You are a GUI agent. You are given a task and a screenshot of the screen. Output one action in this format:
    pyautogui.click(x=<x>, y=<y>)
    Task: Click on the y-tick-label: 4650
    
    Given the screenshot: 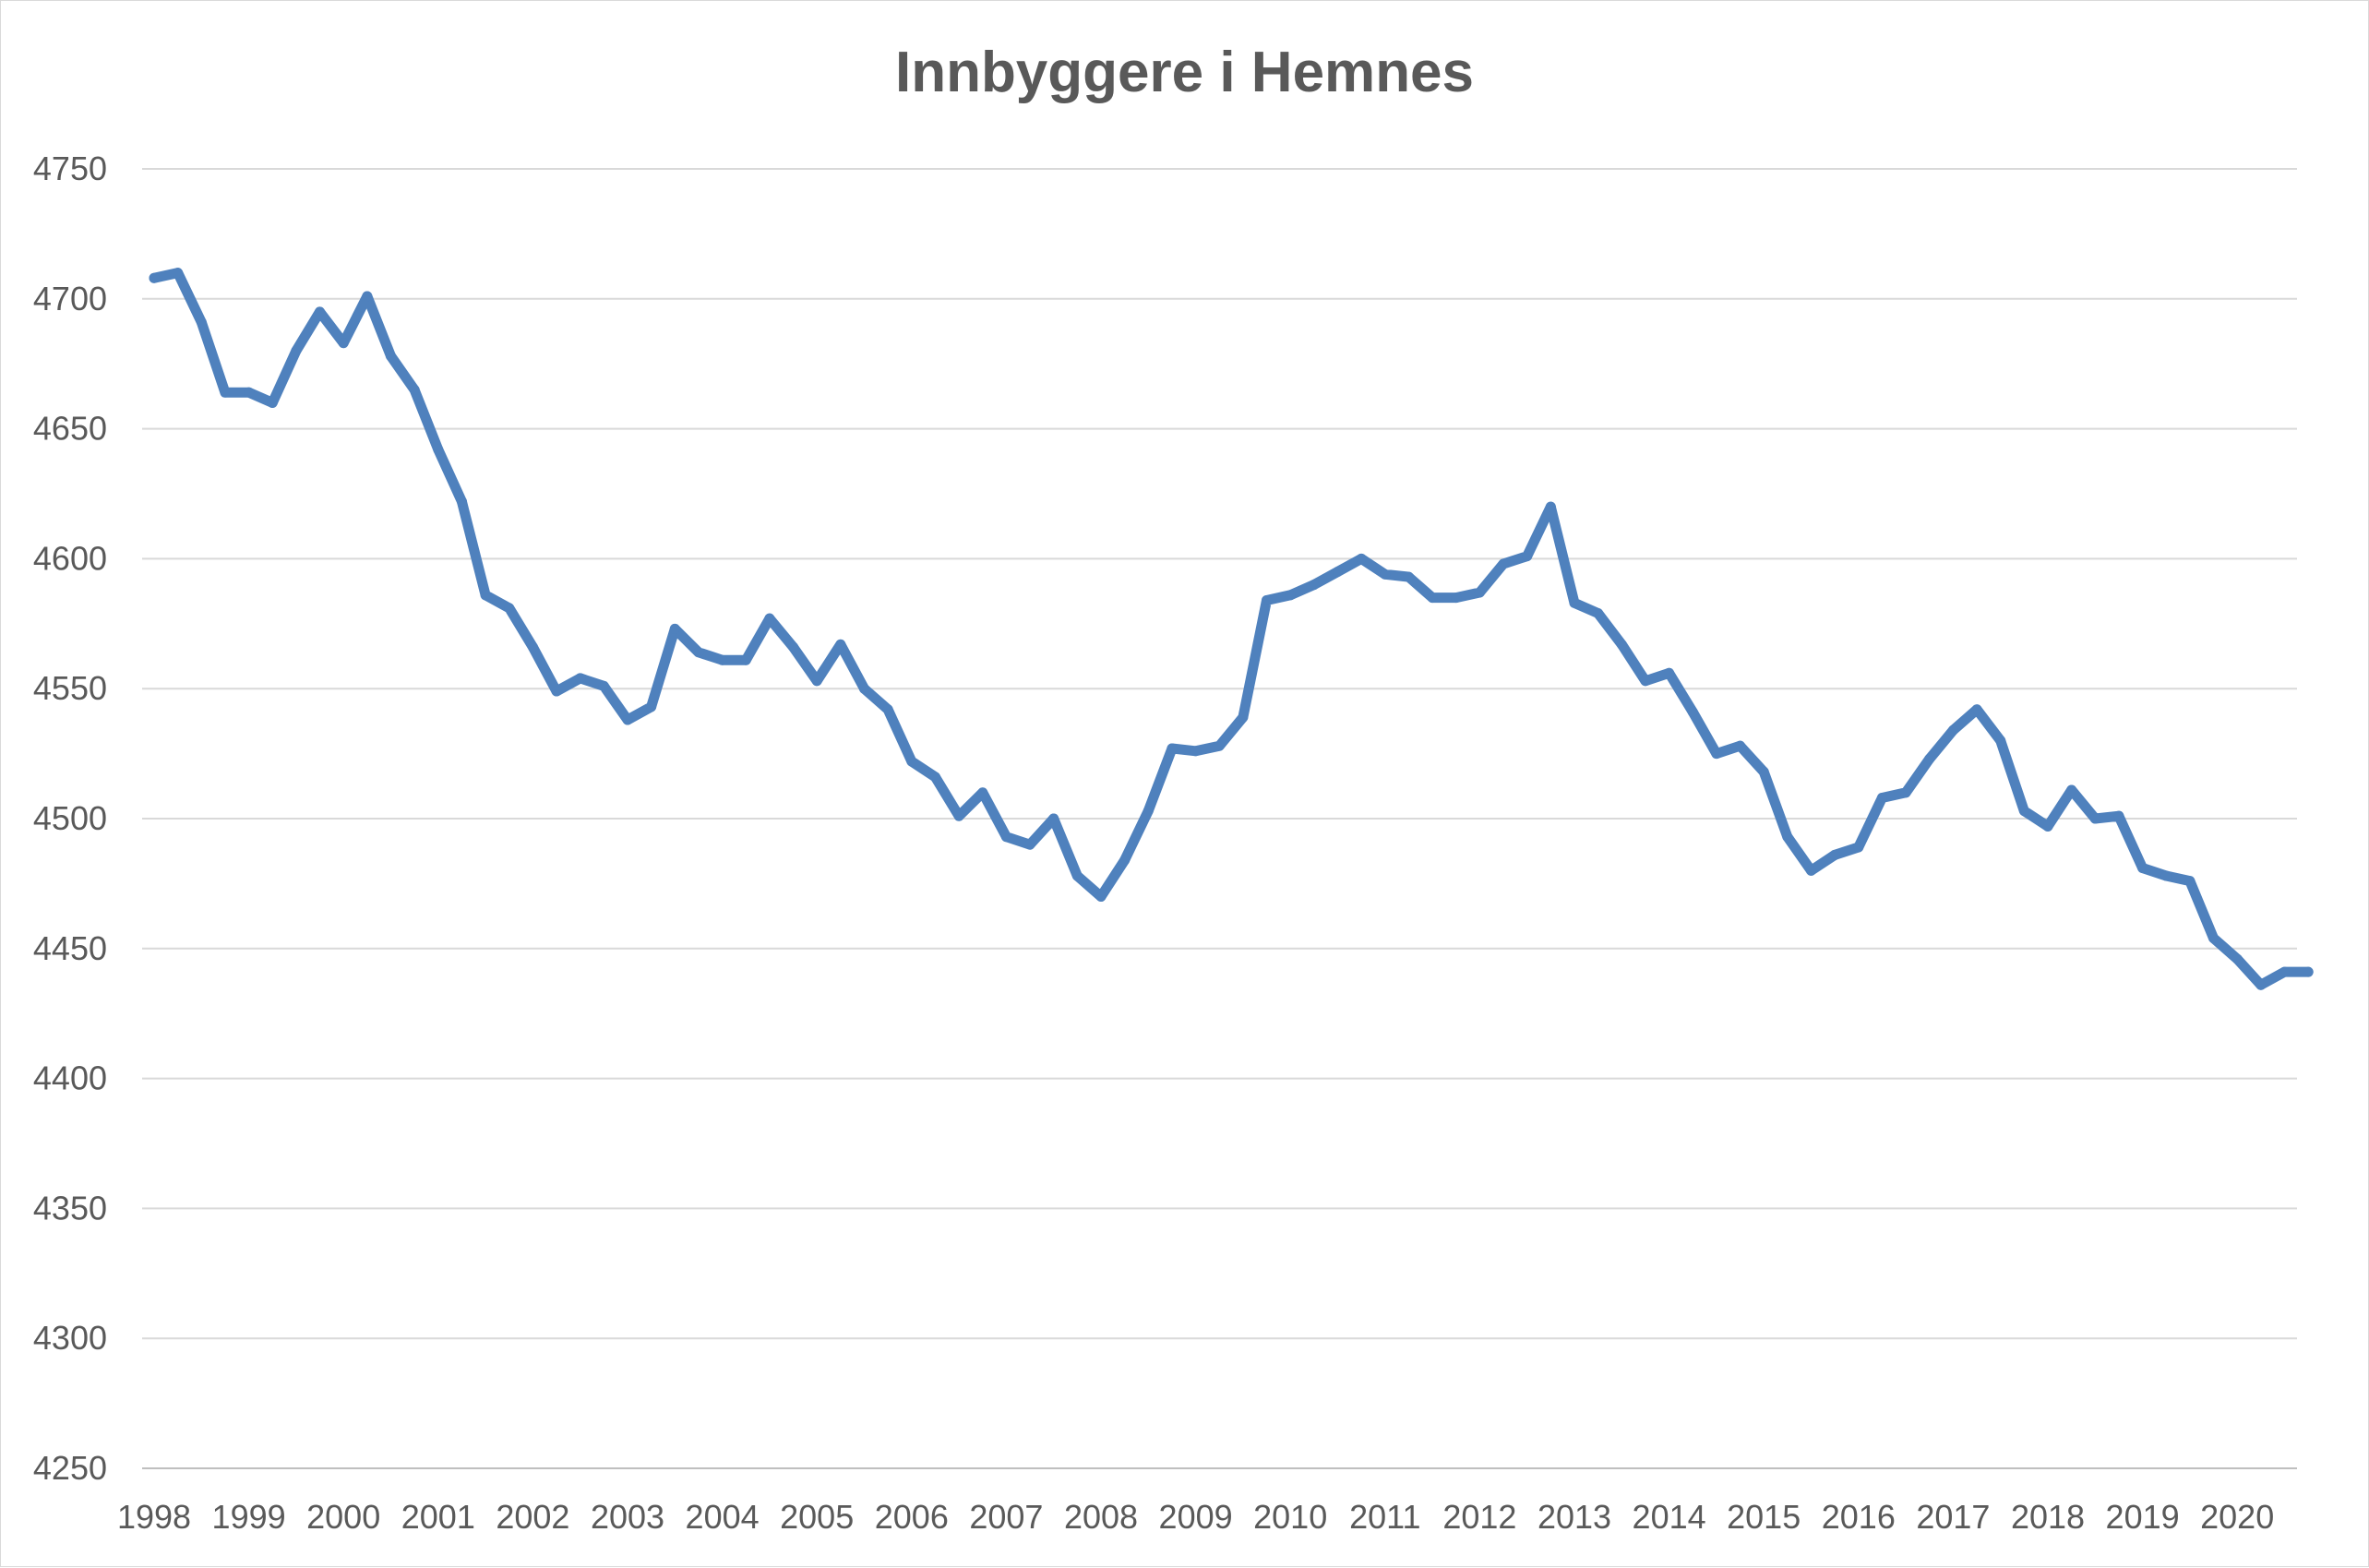 What is the action you would take?
    pyautogui.click(x=70, y=429)
    